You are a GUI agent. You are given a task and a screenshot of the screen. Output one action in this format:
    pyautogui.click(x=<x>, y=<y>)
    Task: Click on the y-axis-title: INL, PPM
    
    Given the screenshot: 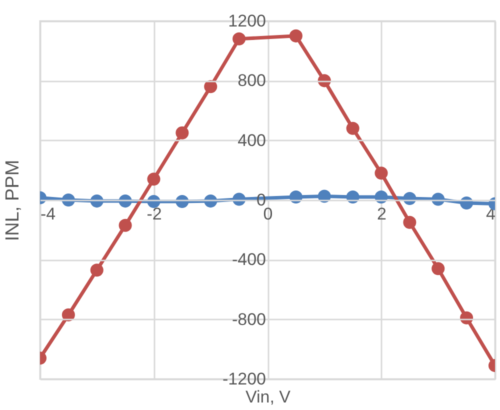 What is the action you would take?
    pyautogui.click(x=13, y=201)
    